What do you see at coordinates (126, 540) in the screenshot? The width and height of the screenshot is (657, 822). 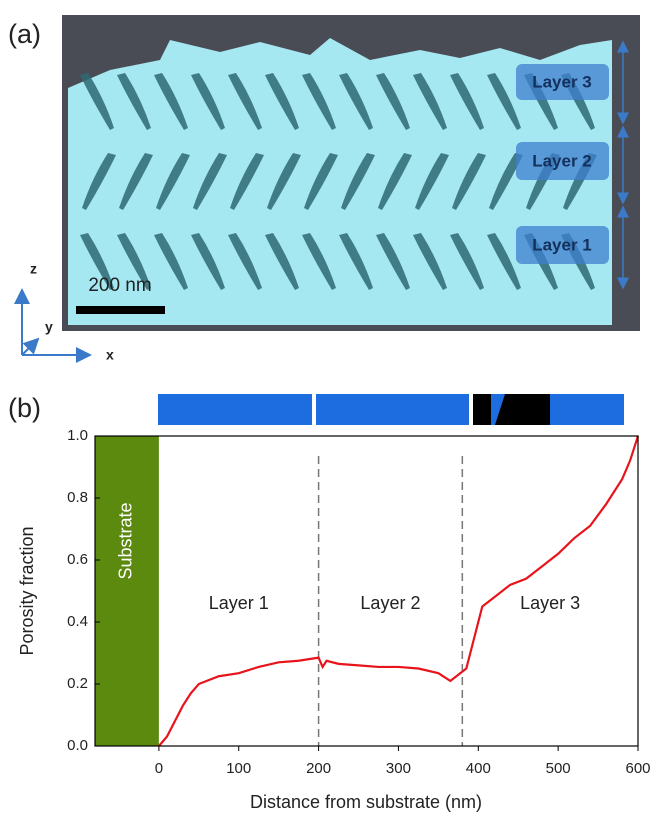 I see `substrate-label: Substrate` at bounding box center [126, 540].